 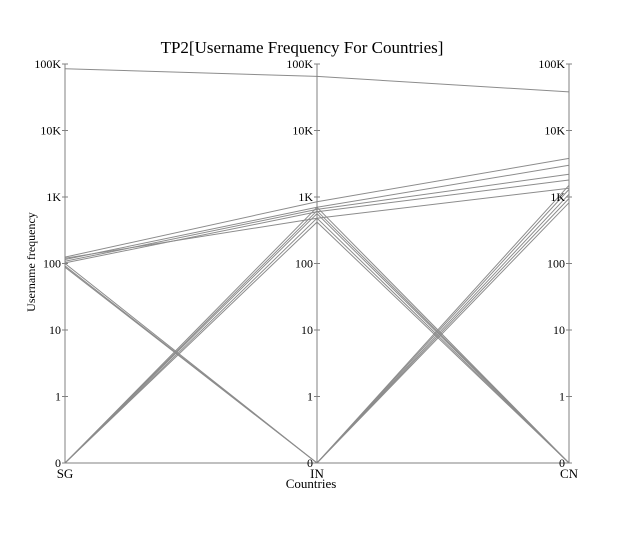 I want to click on y-axis-label: Username frequency, so click(x=31, y=262).